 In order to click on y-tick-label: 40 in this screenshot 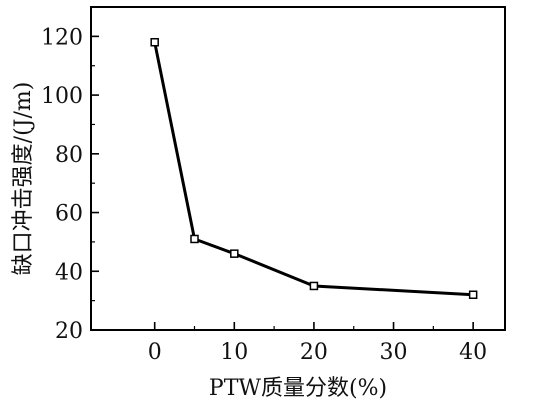, I will do `click(69, 272)`.